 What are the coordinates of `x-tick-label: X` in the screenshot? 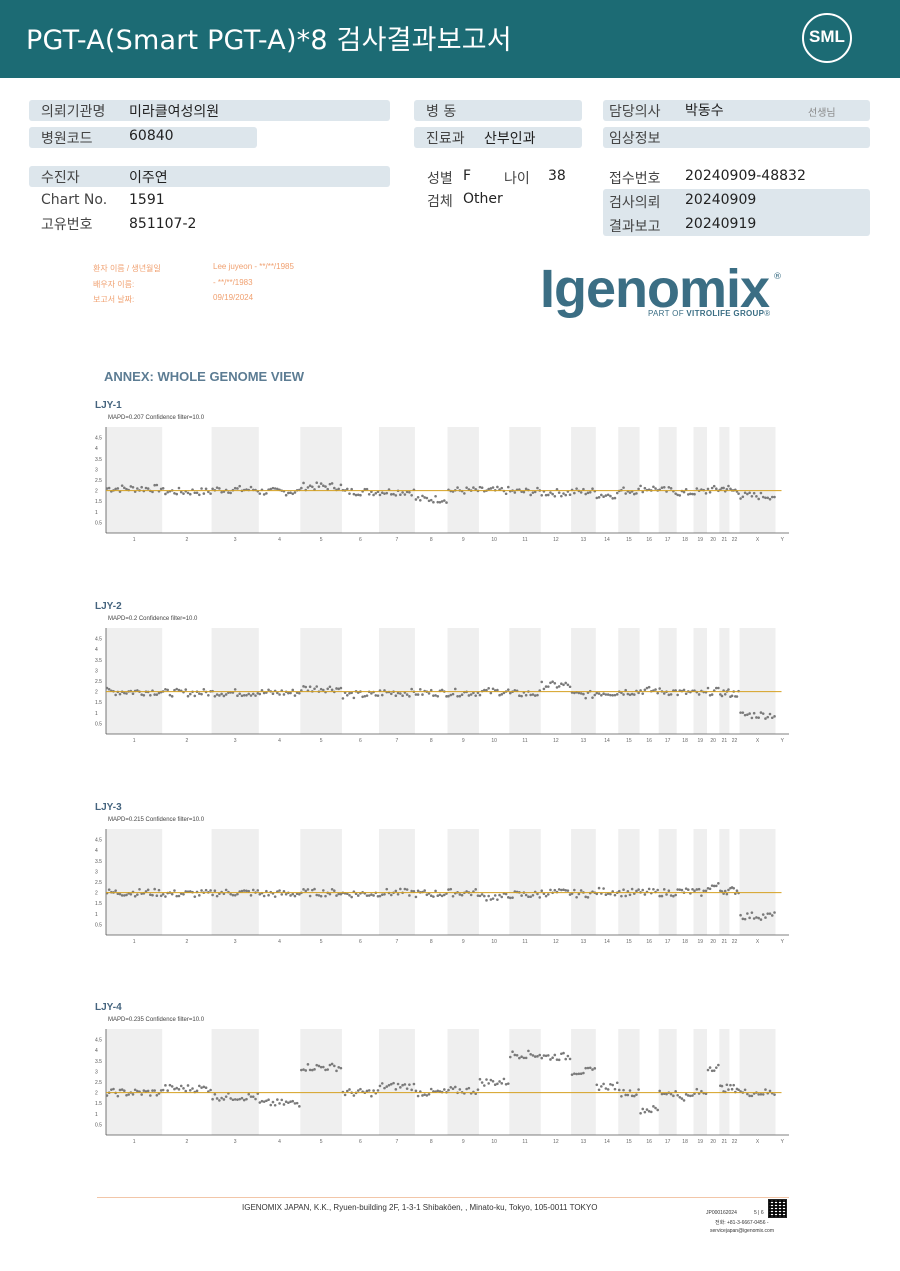 It's located at (758, 942).